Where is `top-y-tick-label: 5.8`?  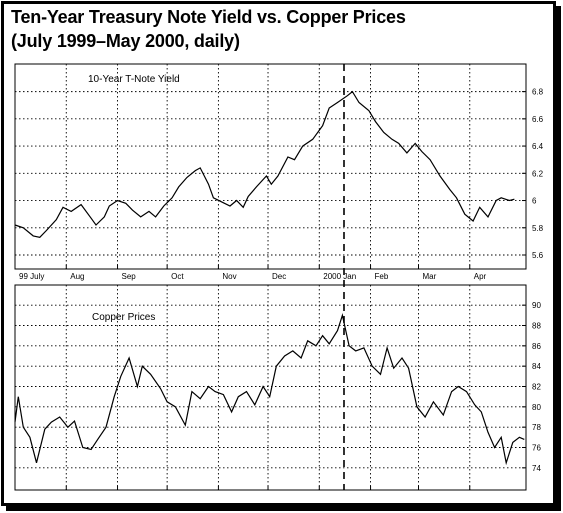
top-y-tick-label: 5.8 is located at coordinates (538, 228).